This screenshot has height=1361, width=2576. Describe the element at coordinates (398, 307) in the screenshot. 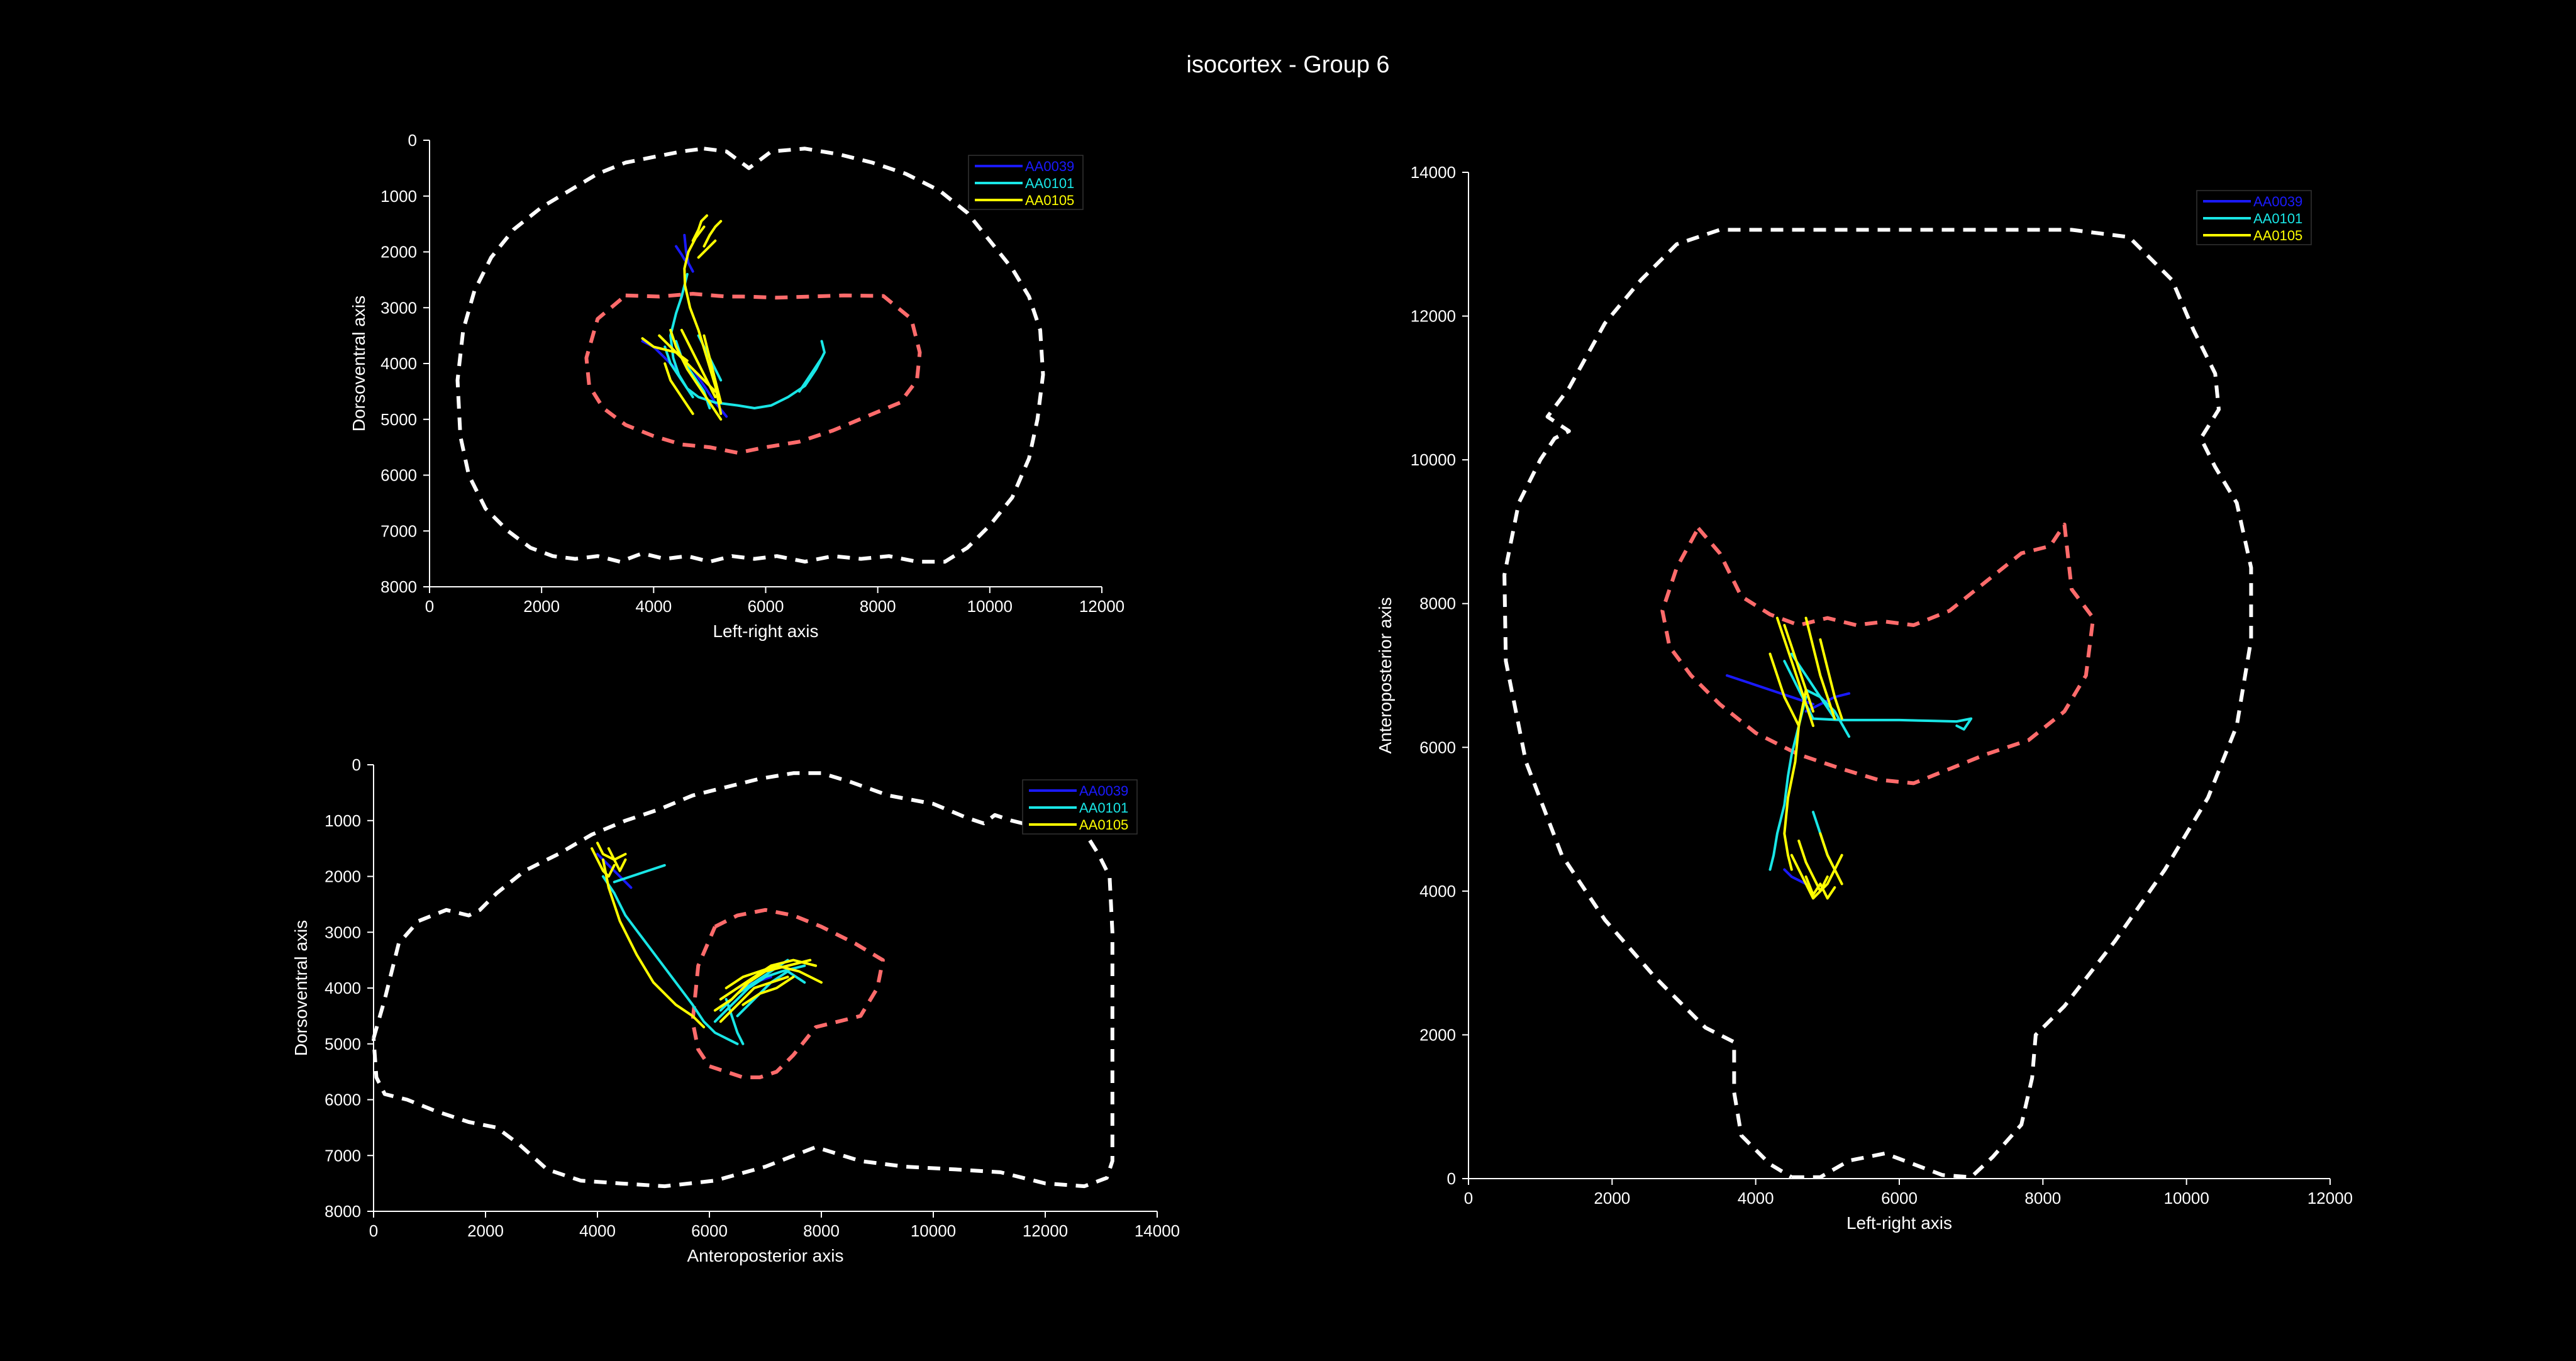

I see `y-tick-label: 3000` at that location.